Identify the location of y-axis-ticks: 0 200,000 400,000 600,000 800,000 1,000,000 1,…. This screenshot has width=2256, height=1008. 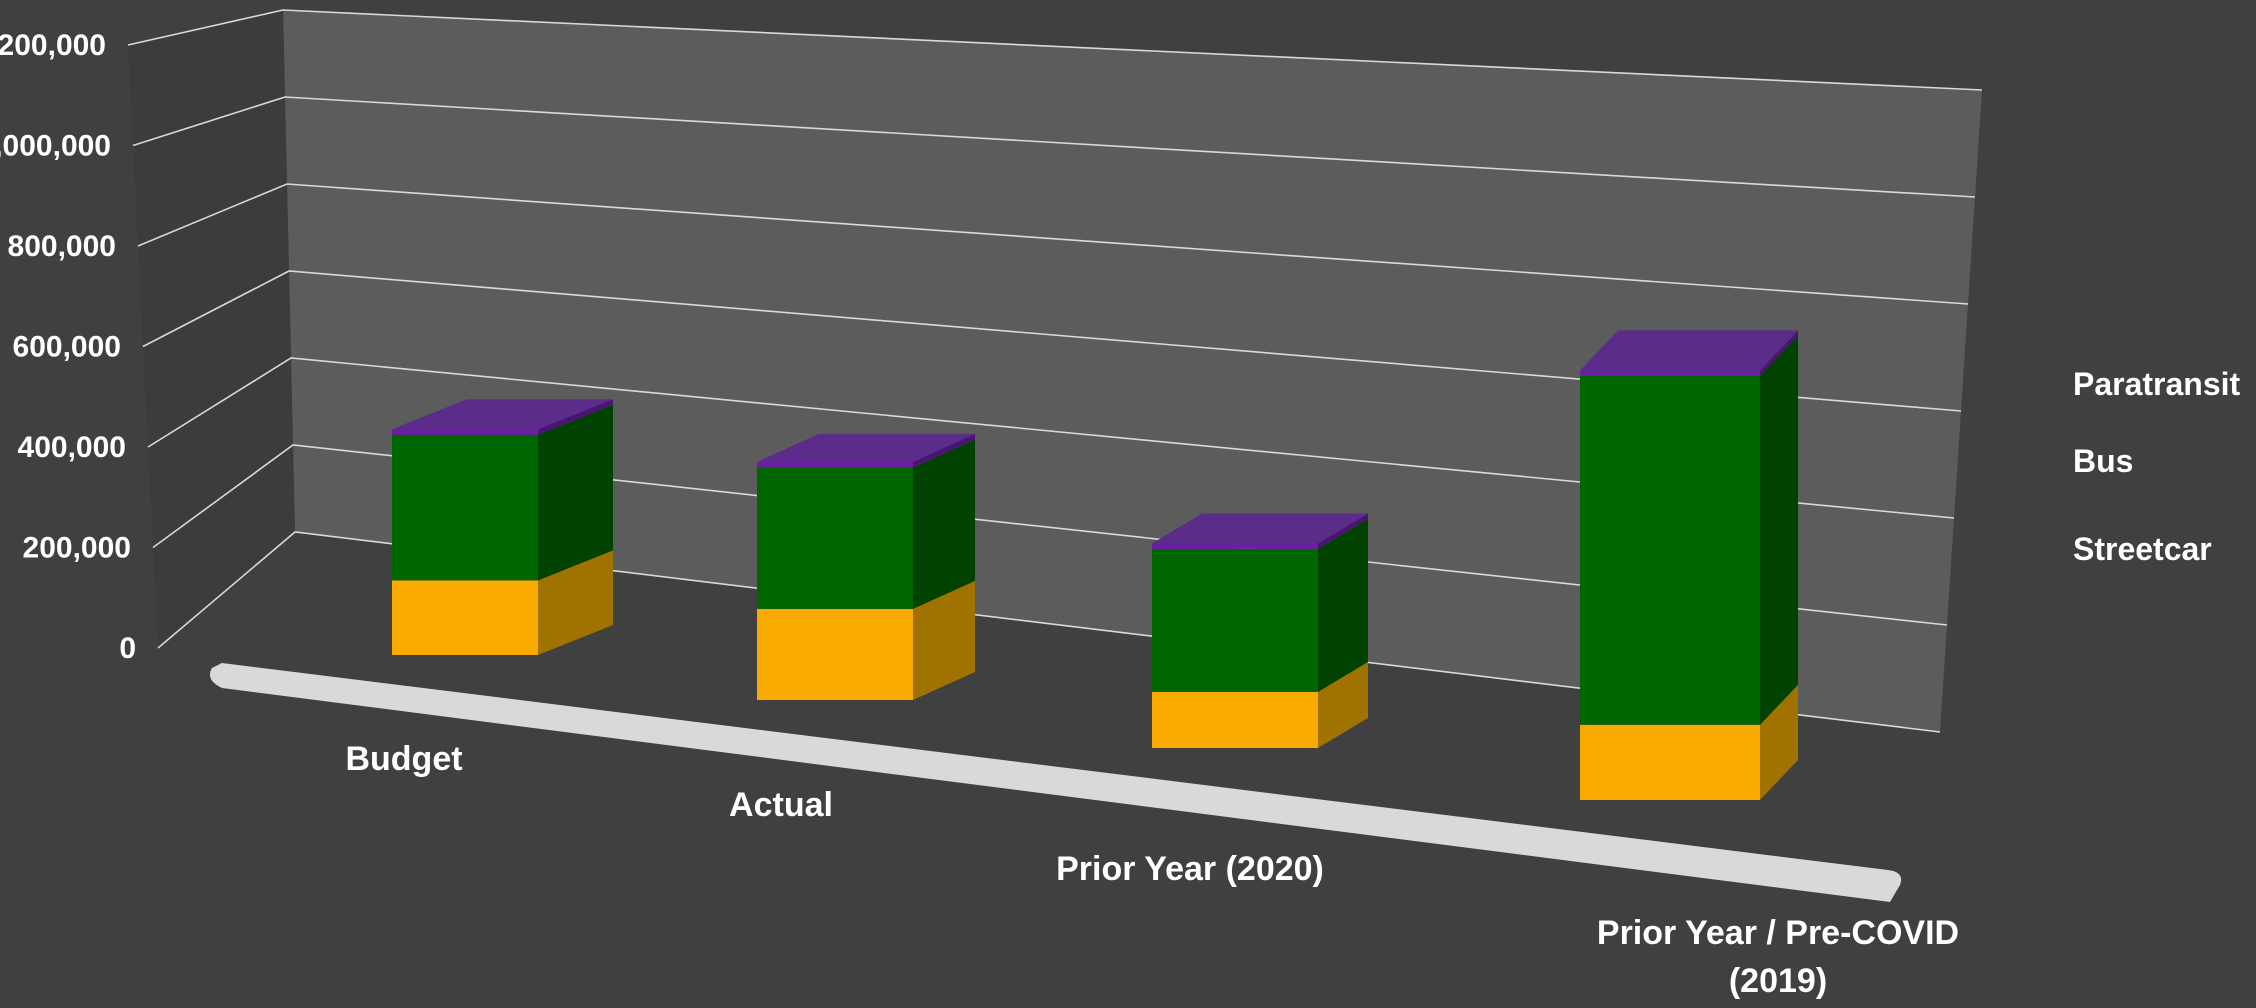
(68, 347).